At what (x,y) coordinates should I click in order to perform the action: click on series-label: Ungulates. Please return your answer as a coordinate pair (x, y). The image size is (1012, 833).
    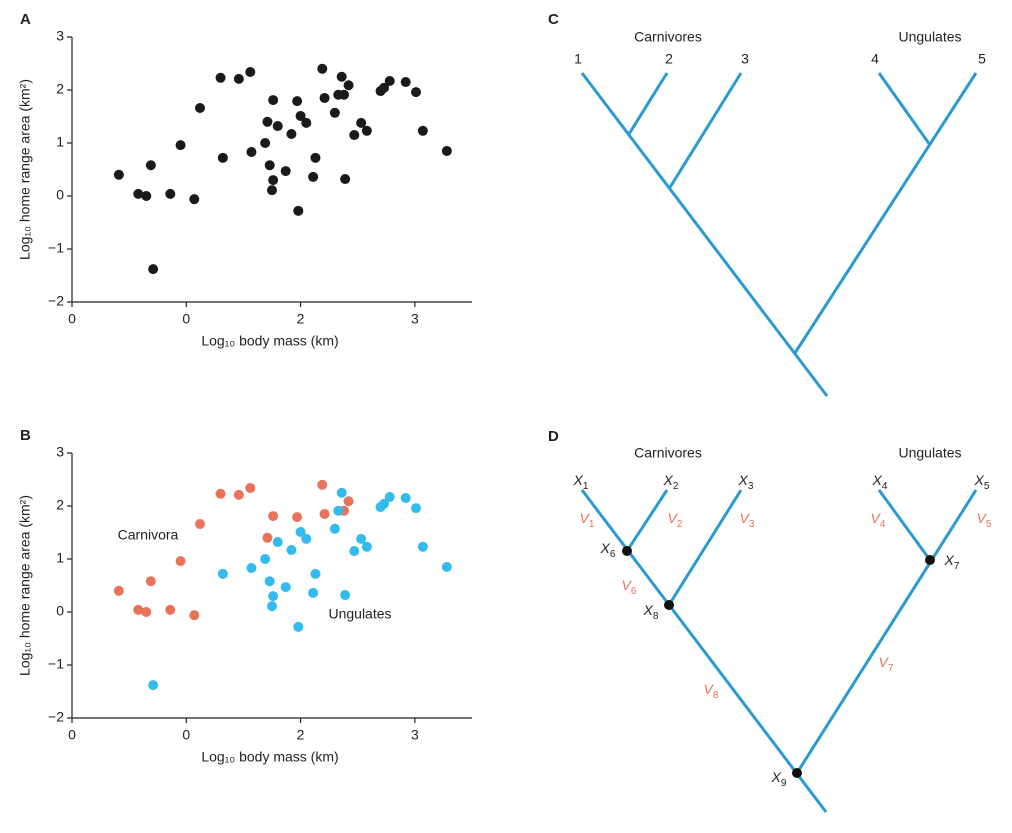
    Looking at the image, I should click on (359, 614).